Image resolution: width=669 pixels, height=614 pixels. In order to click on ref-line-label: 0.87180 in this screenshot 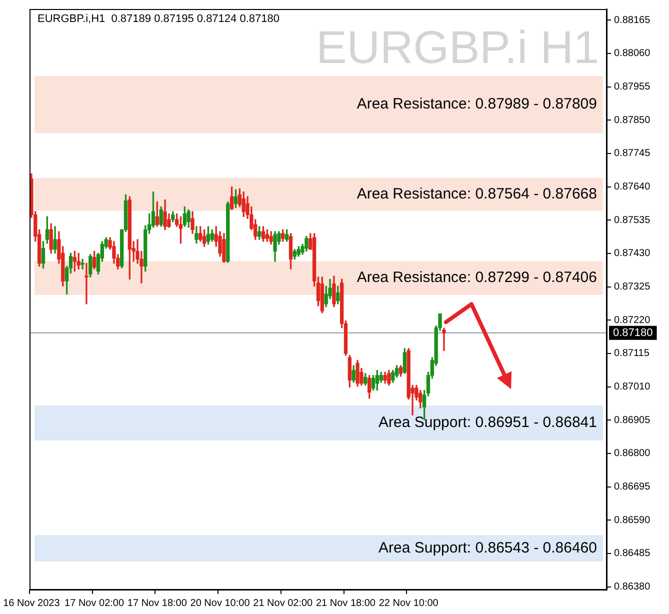, I will do `click(633, 332)`.